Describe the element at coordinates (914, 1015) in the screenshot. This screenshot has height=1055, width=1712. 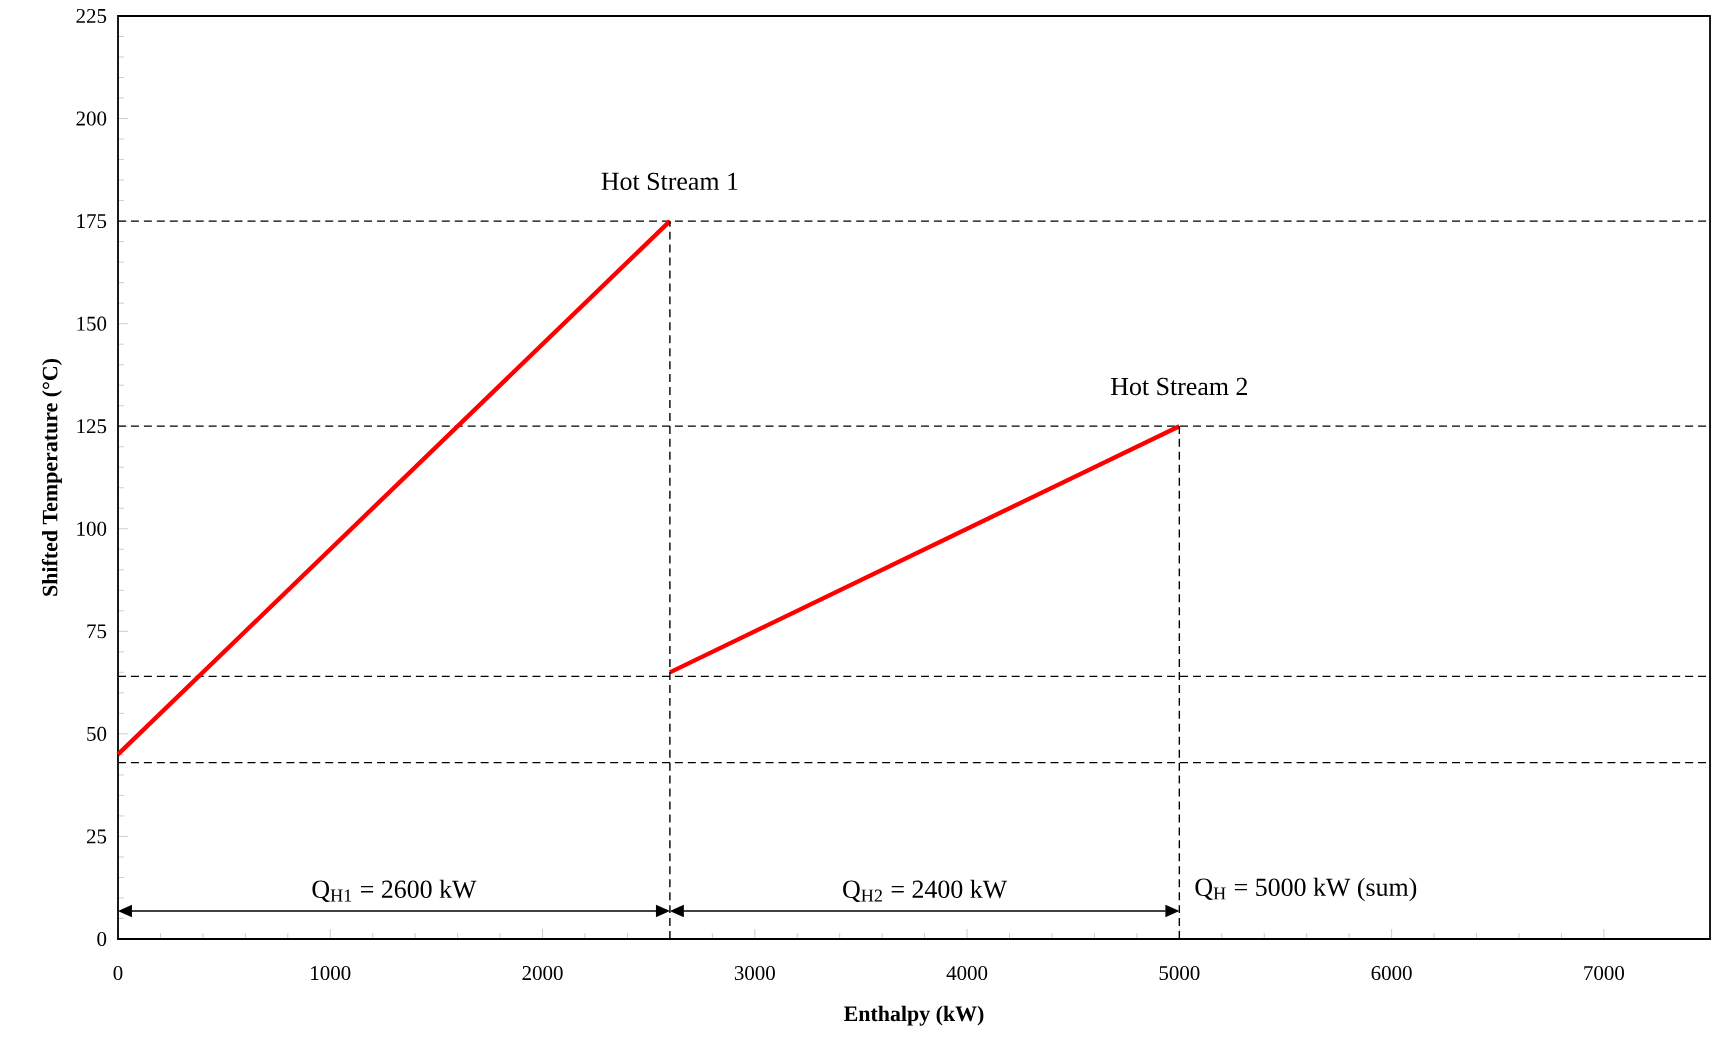
I see `x-axis-title: Enthalpy (kW)` at that location.